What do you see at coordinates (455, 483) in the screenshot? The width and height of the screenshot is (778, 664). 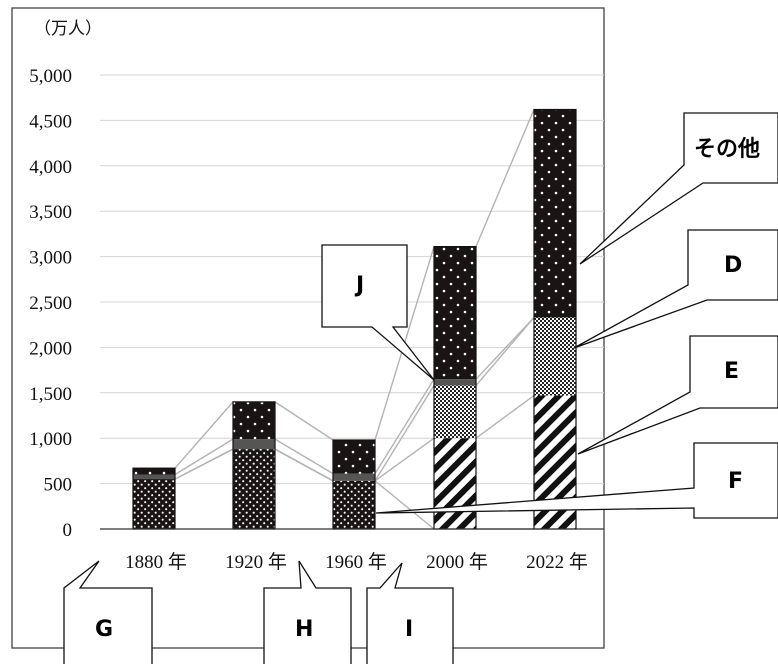 I see `bar-segment-E` at bounding box center [455, 483].